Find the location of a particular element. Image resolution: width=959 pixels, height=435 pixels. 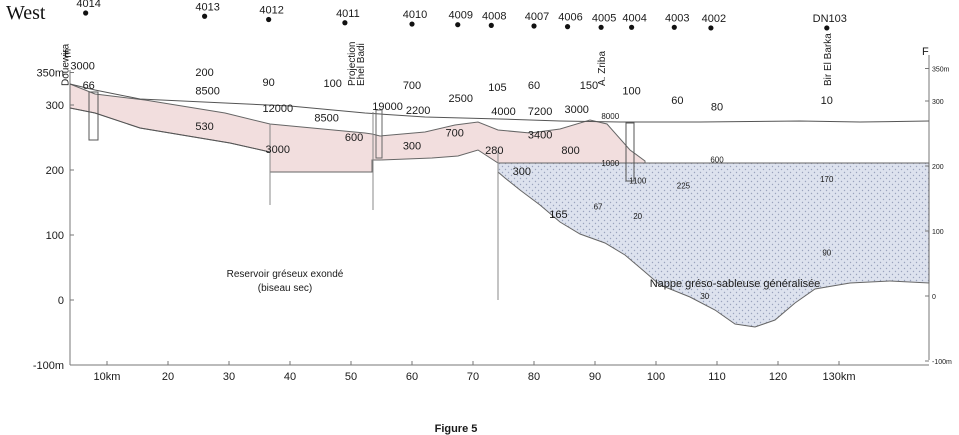

right-axis-ticks: 350m 300 200 100 0 -100m is located at coordinates (938, 216).